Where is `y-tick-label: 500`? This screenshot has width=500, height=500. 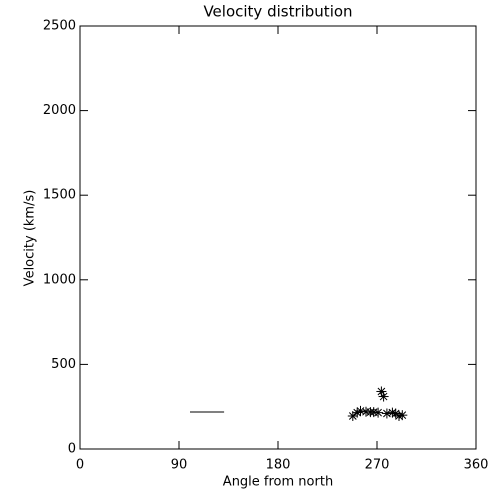 y-tick-label: 500 is located at coordinates (63, 364).